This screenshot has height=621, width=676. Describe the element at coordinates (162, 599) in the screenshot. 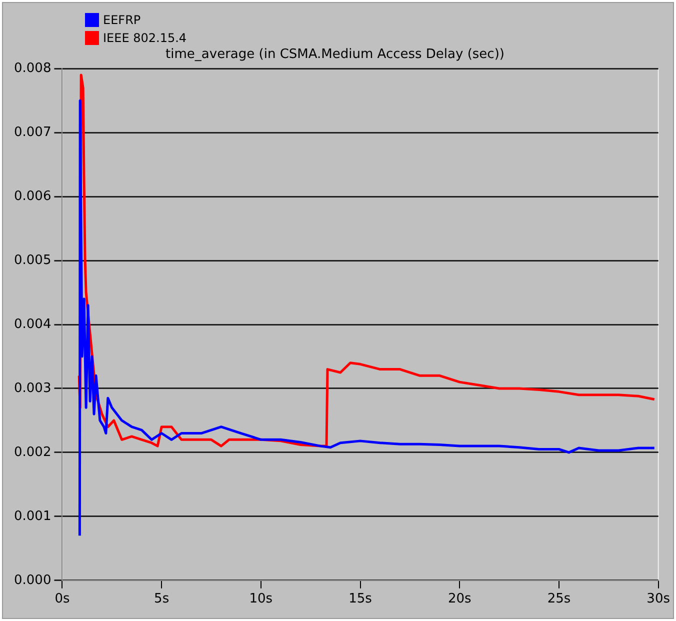

I see `x-tick-label: 5s` at that location.